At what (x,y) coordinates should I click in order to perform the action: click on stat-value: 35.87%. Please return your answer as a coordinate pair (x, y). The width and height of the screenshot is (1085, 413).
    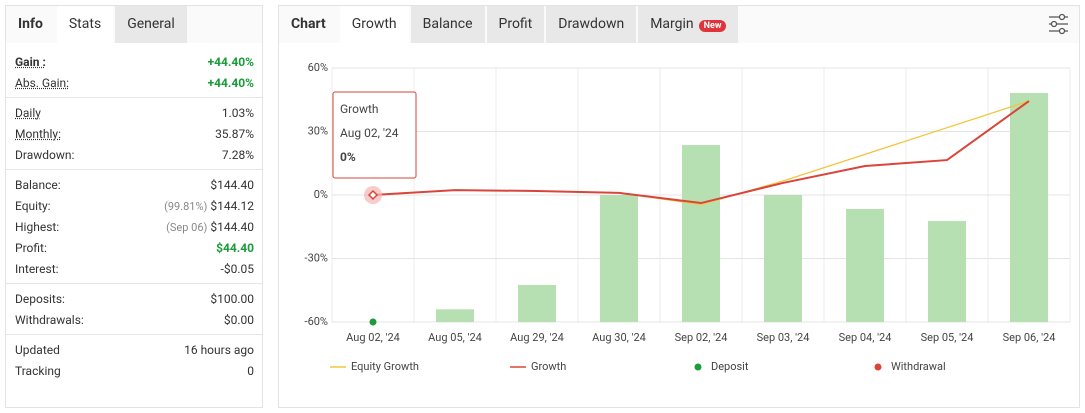
    Looking at the image, I should click on (234, 133).